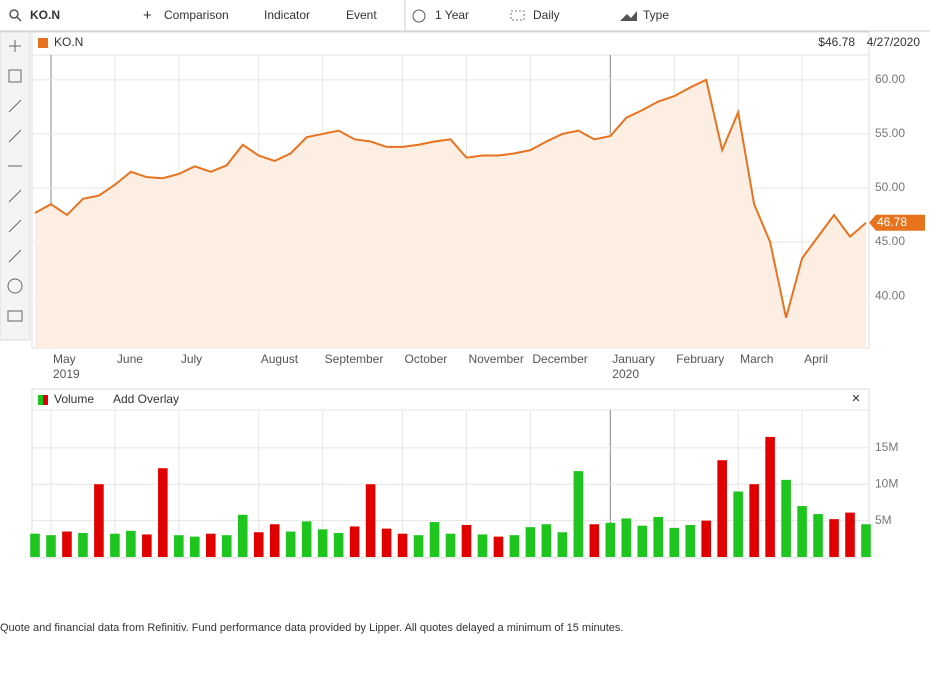 The height and width of the screenshot is (699, 930). What do you see at coordinates (354, 359) in the screenshot?
I see `x-tick-label: September` at bounding box center [354, 359].